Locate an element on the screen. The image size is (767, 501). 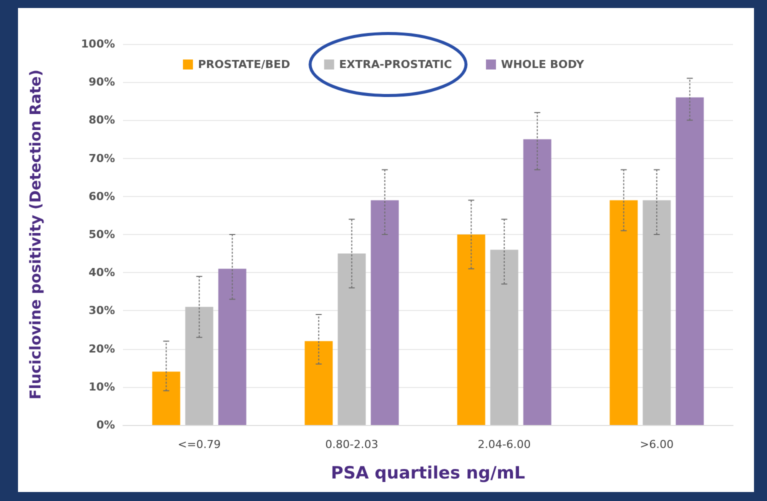
x-axis-title: PSA quartiles ng/mL is located at coordinates (428, 474).